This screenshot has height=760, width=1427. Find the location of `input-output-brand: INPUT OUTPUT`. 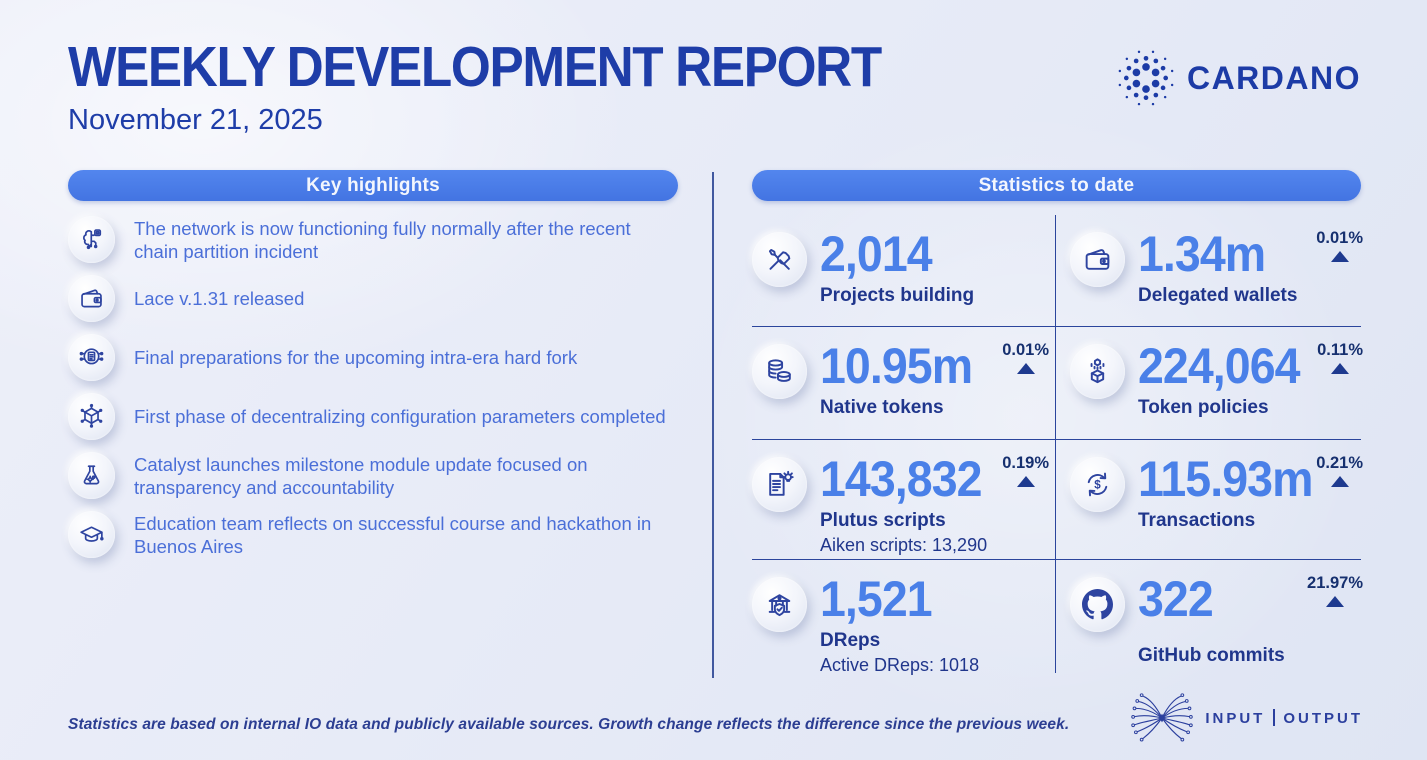

input-output-brand: INPUT OUTPUT is located at coordinates (1246, 718).